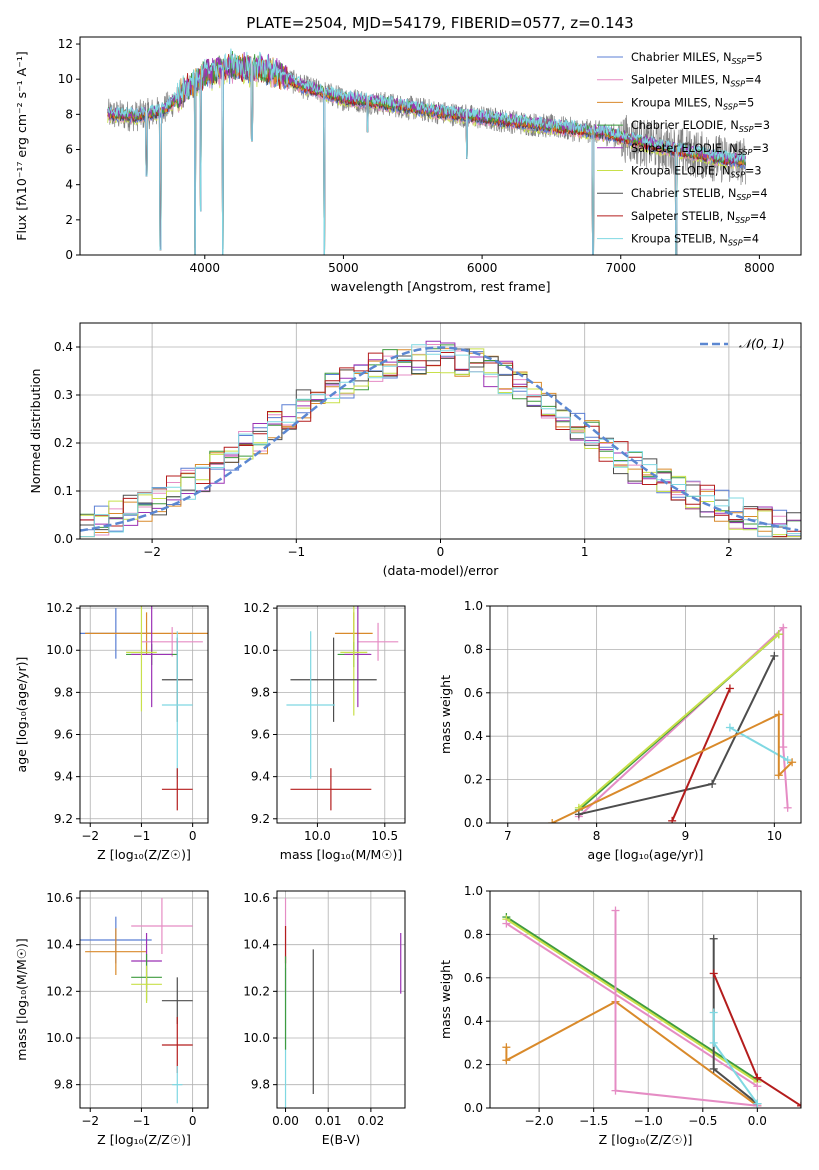 This screenshot has width=819, height=1170. I want to click on y-tick-label: 10.2, so click(59, 991).